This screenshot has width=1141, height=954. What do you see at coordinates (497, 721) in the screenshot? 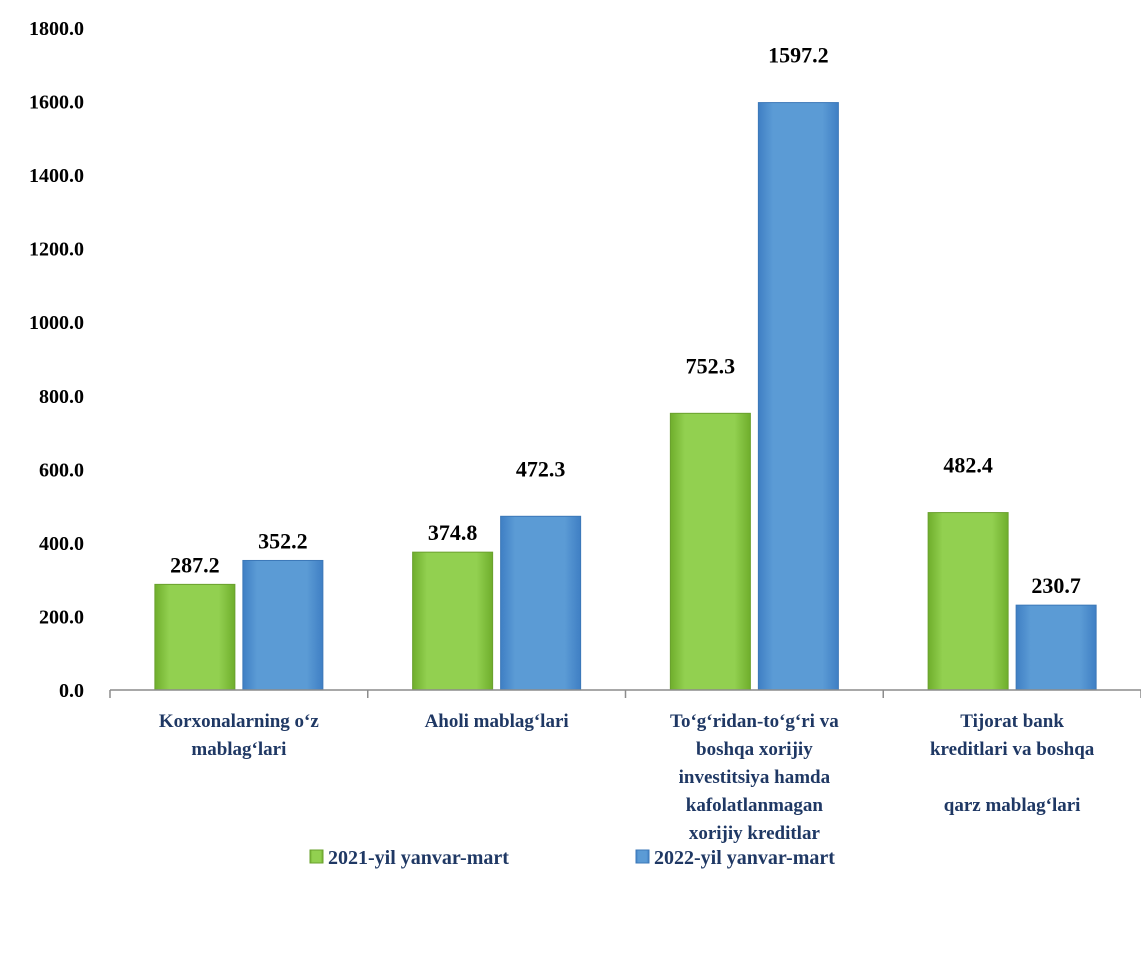
I see `x-category-label: Aholi mablag‘lari` at bounding box center [497, 721].